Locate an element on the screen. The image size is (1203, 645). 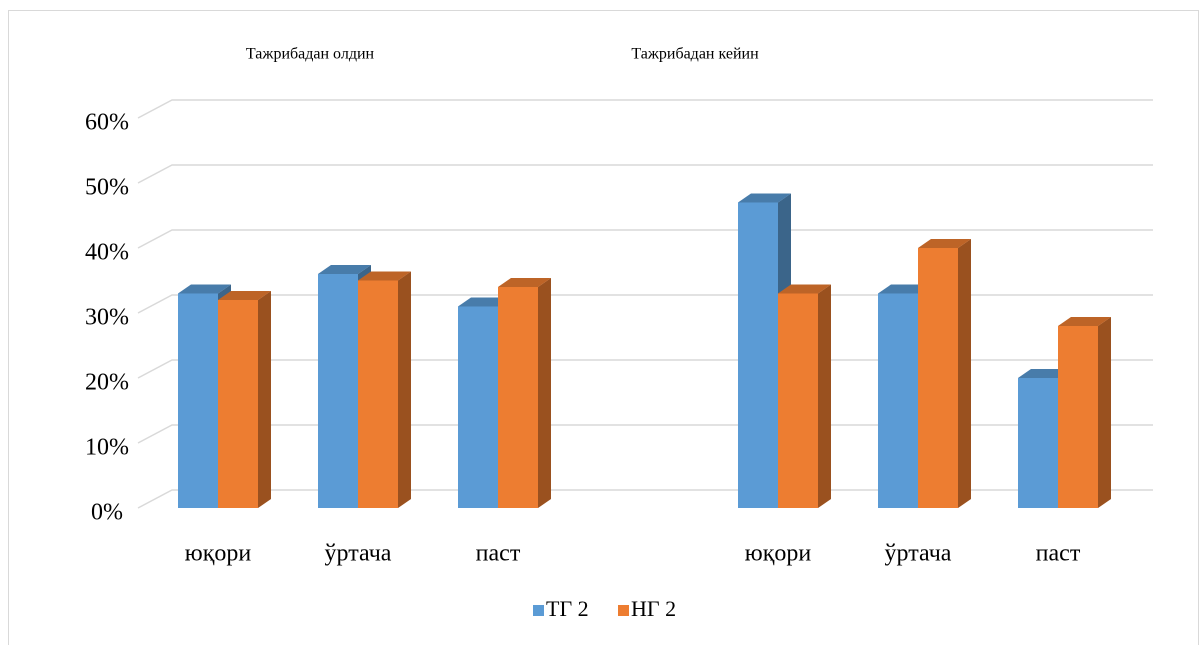
y-tick-label: 0% is located at coordinates (107, 513).